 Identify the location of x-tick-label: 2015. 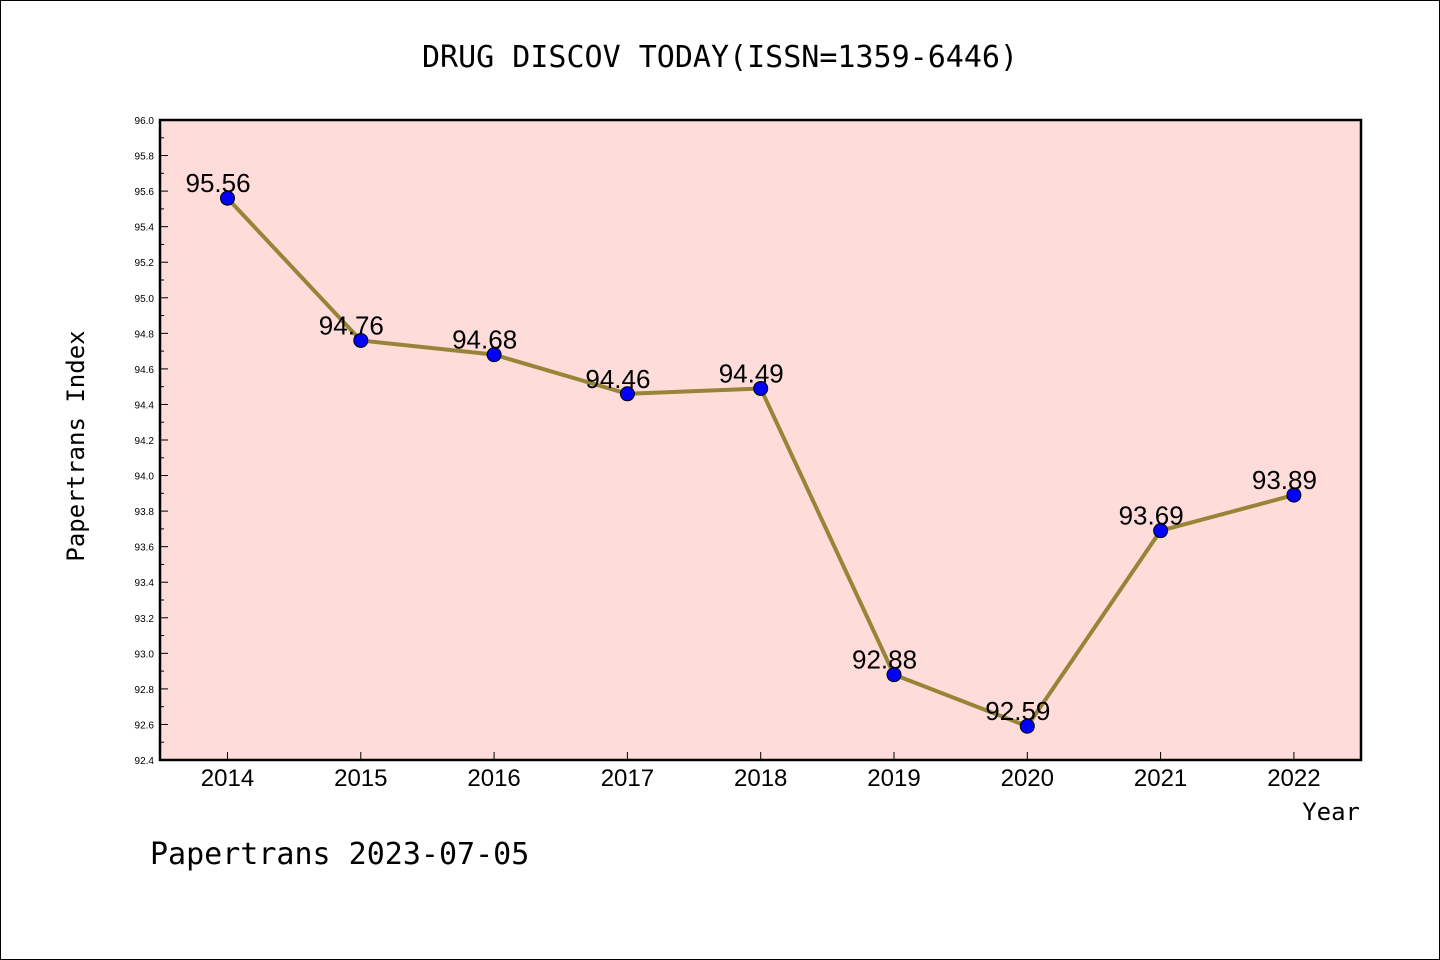
(360, 778).